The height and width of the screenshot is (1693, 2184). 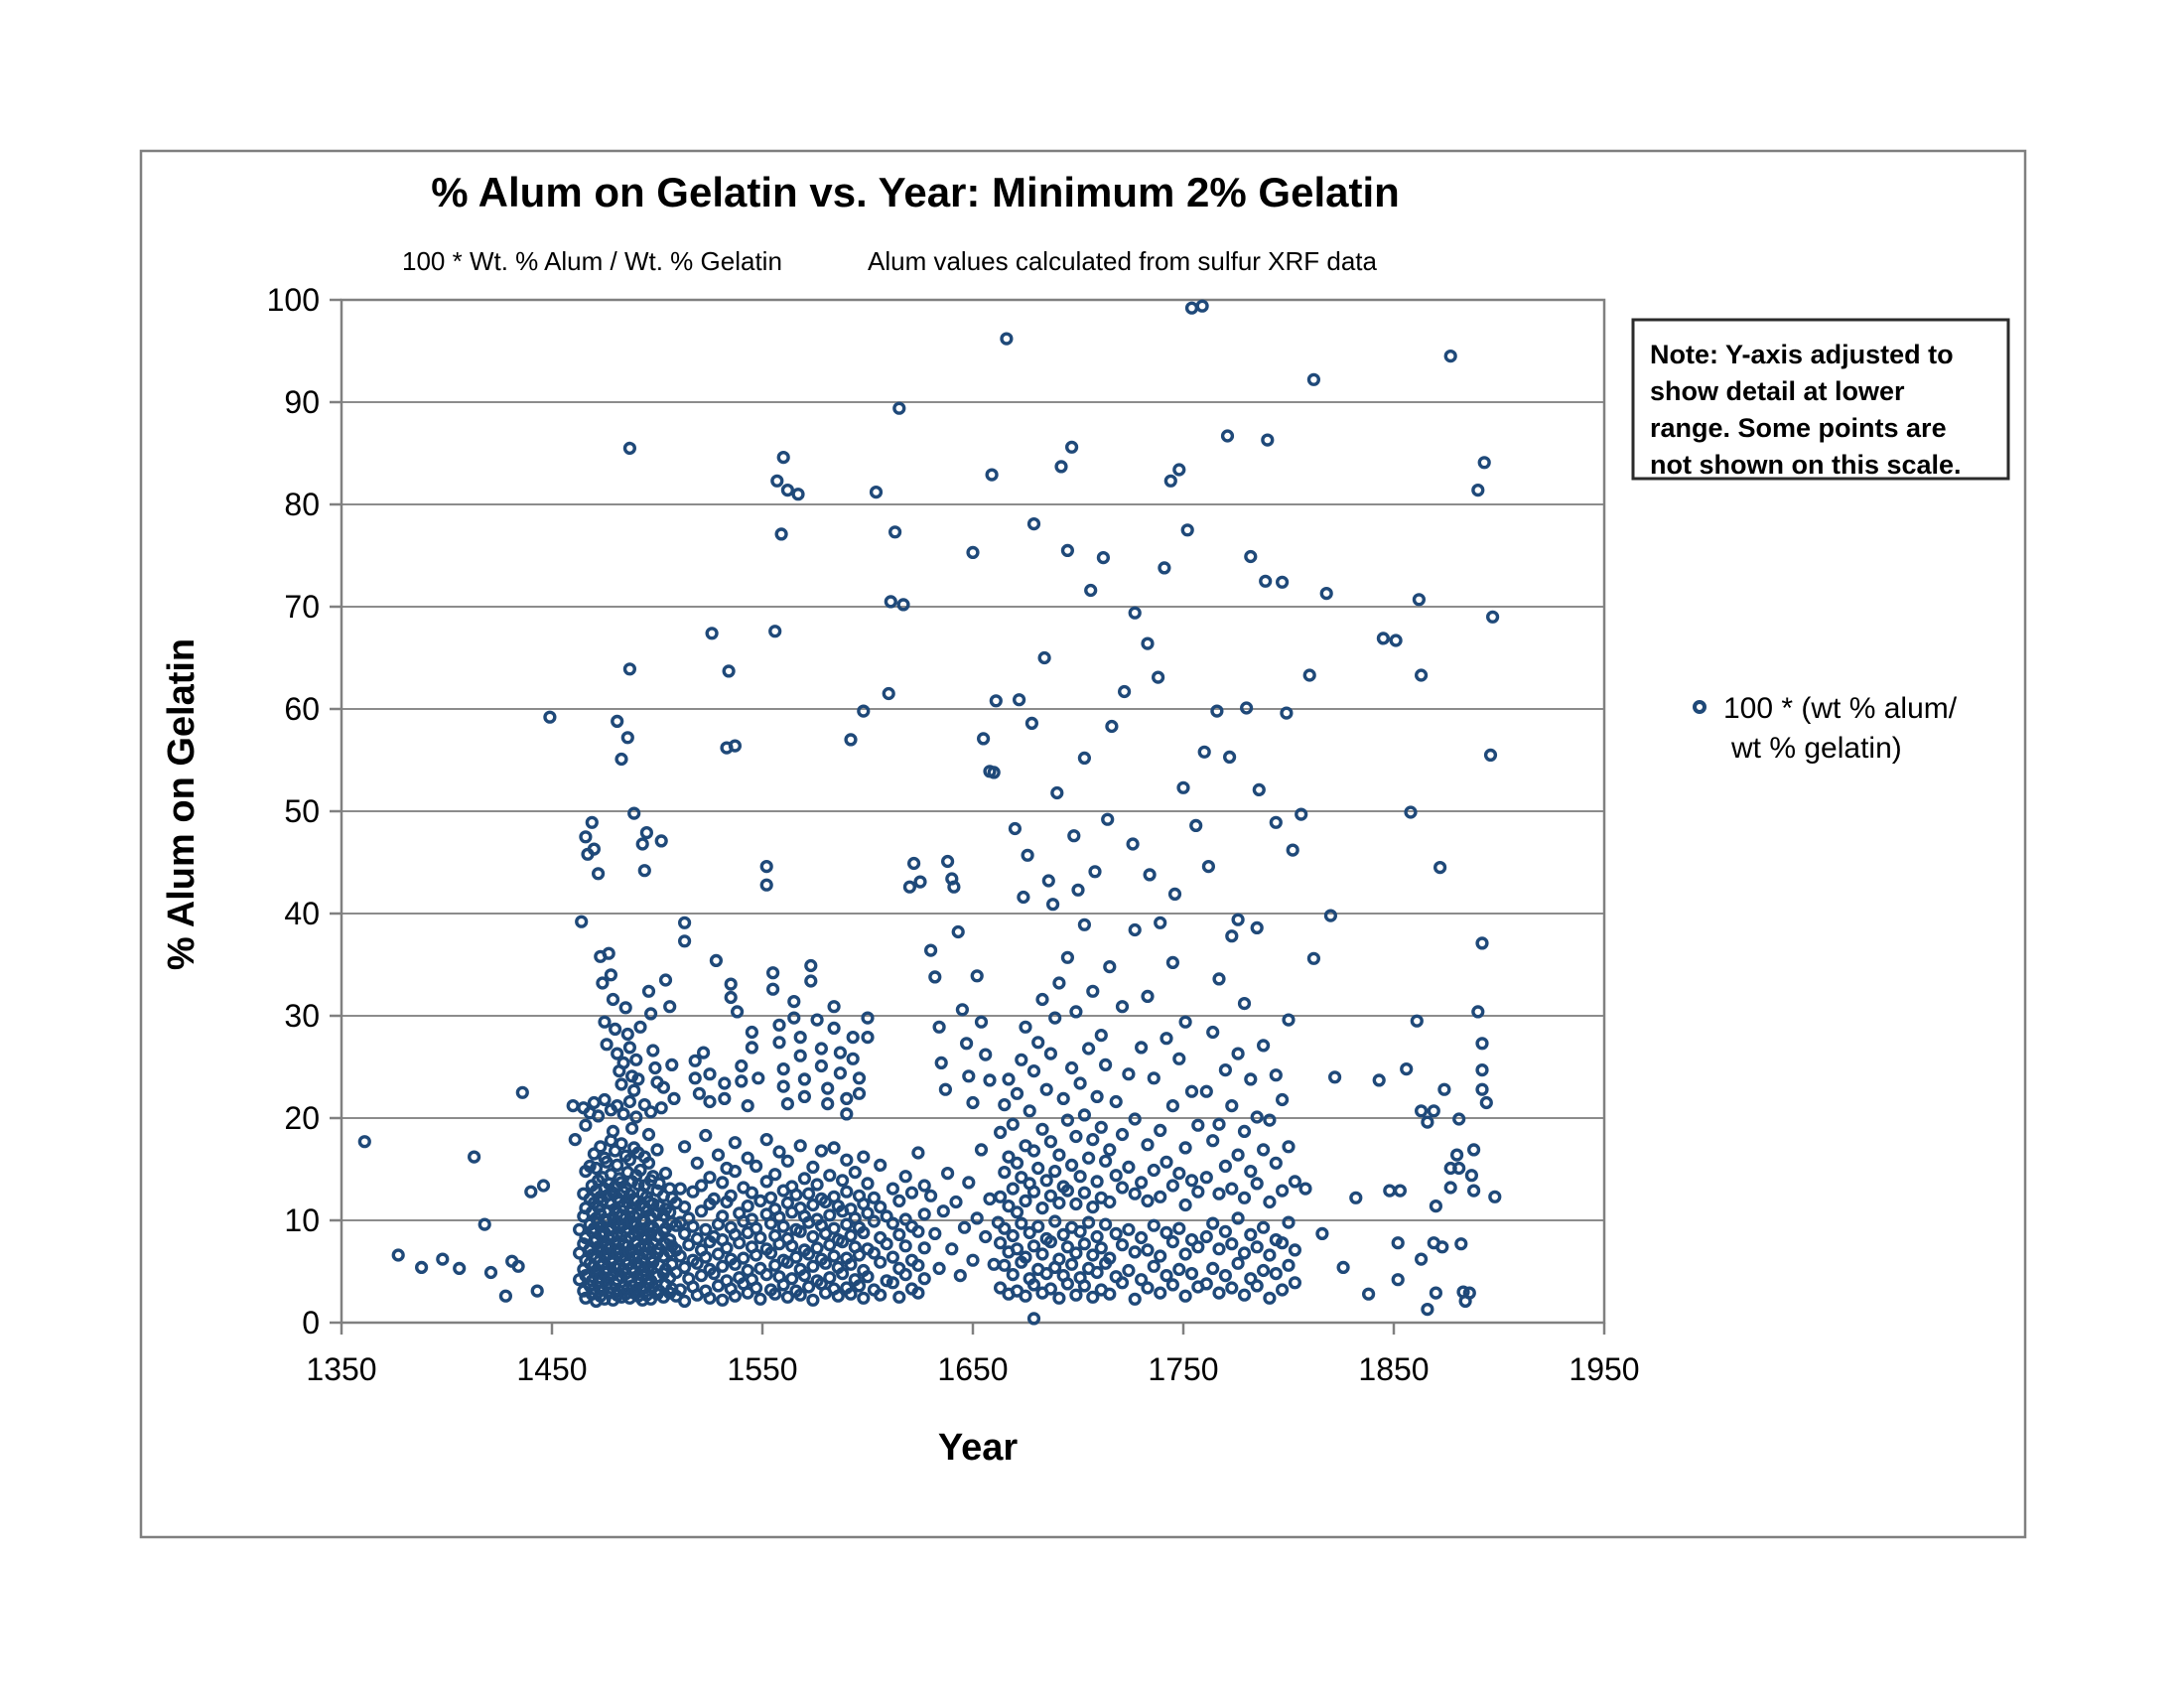 I want to click on x-axis-title: Year, so click(x=978, y=1448).